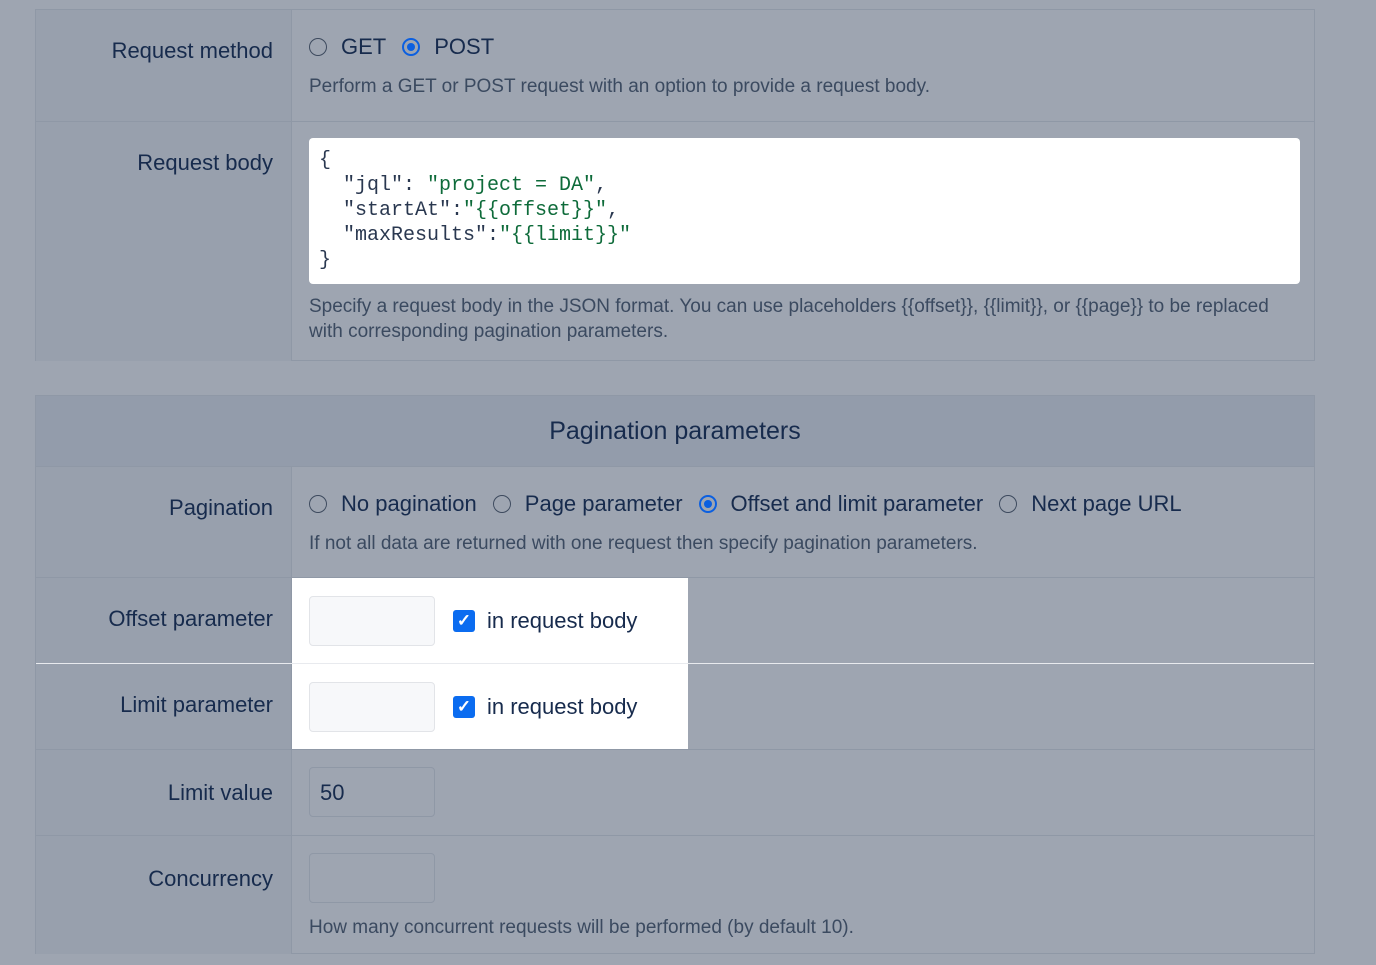 This screenshot has height=965, width=1376. What do you see at coordinates (1106, 503) in the screenshot?
I see `radio-label: Next page URL` at bounding box center [1106, 503].